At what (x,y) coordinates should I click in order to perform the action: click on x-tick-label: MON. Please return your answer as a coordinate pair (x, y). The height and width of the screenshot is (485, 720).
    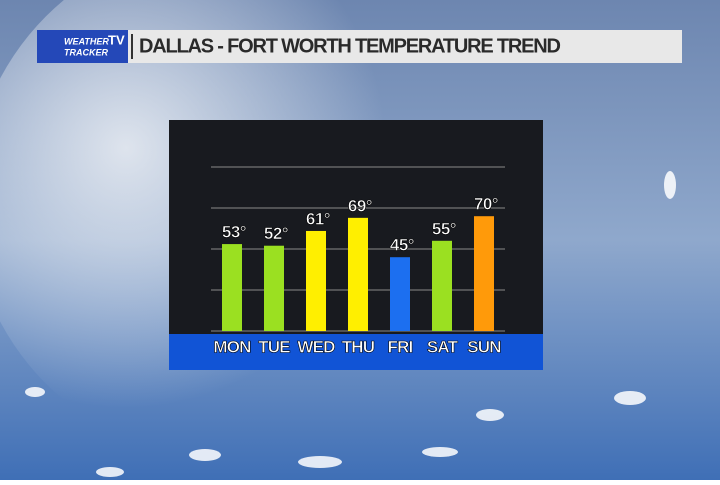
    Looking at the image, I should click on (232, 346).